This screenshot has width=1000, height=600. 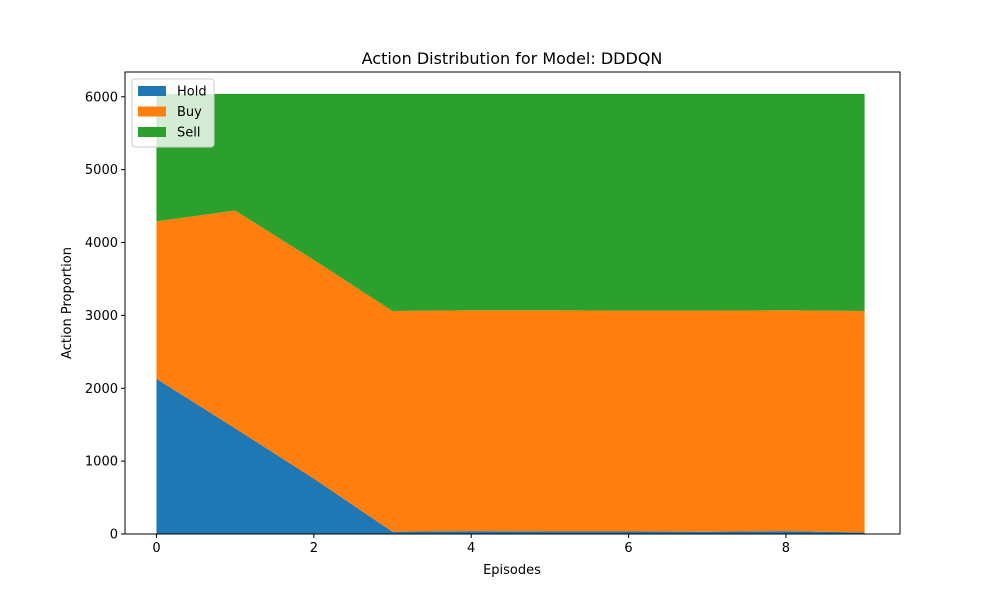 I want to click on y-tick-label: 4000, so click(x=101, y=243).